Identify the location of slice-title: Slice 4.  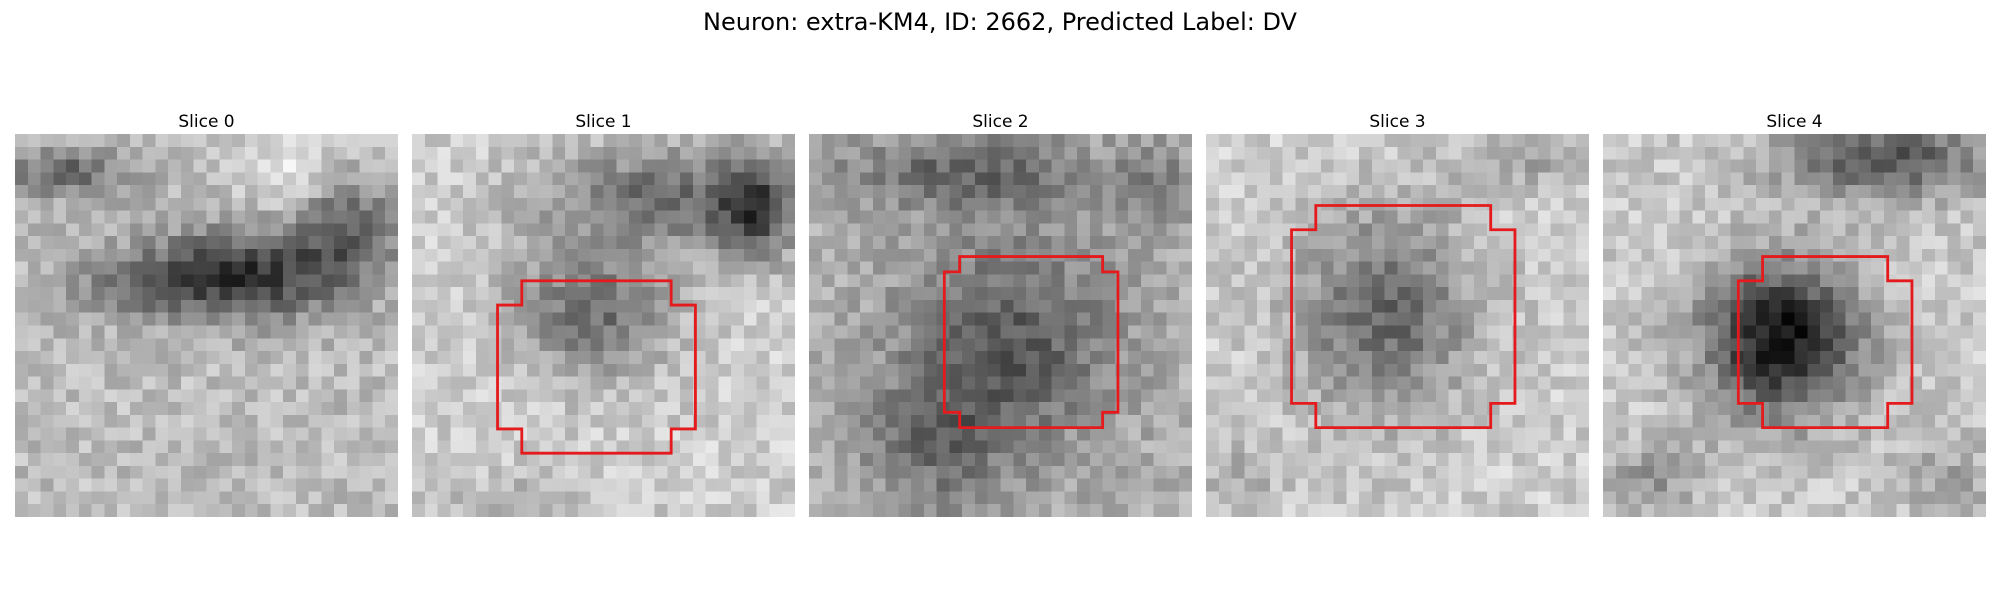
(1794, 122).